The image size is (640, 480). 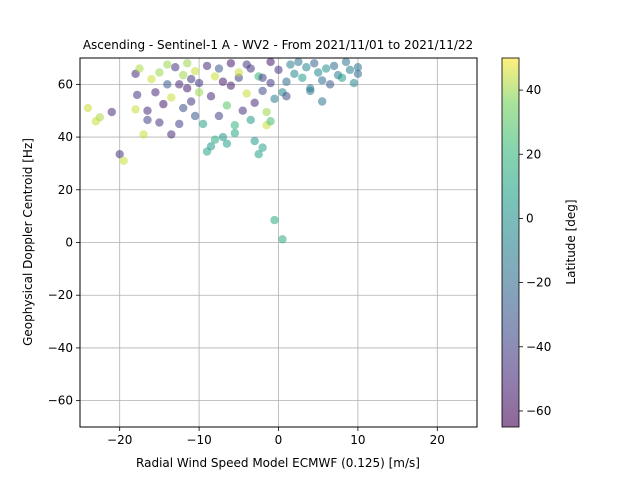 I want to click on colorbar-tick-label: −60, so click(x=538, y=411).